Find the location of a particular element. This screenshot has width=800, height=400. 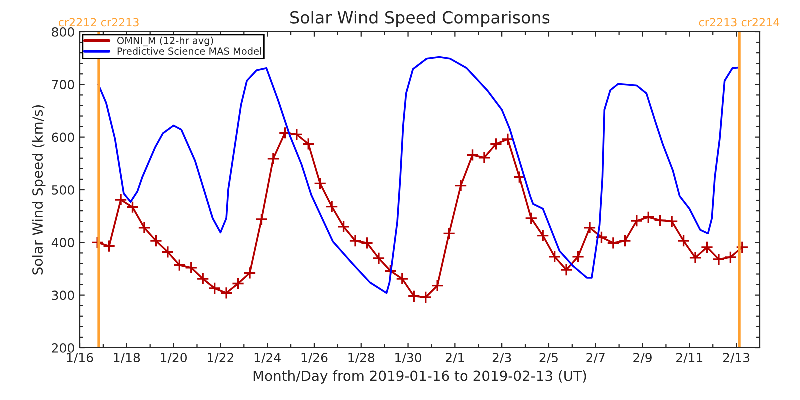

x-tick-label: 1/30 is located at coordinates (409, 358).